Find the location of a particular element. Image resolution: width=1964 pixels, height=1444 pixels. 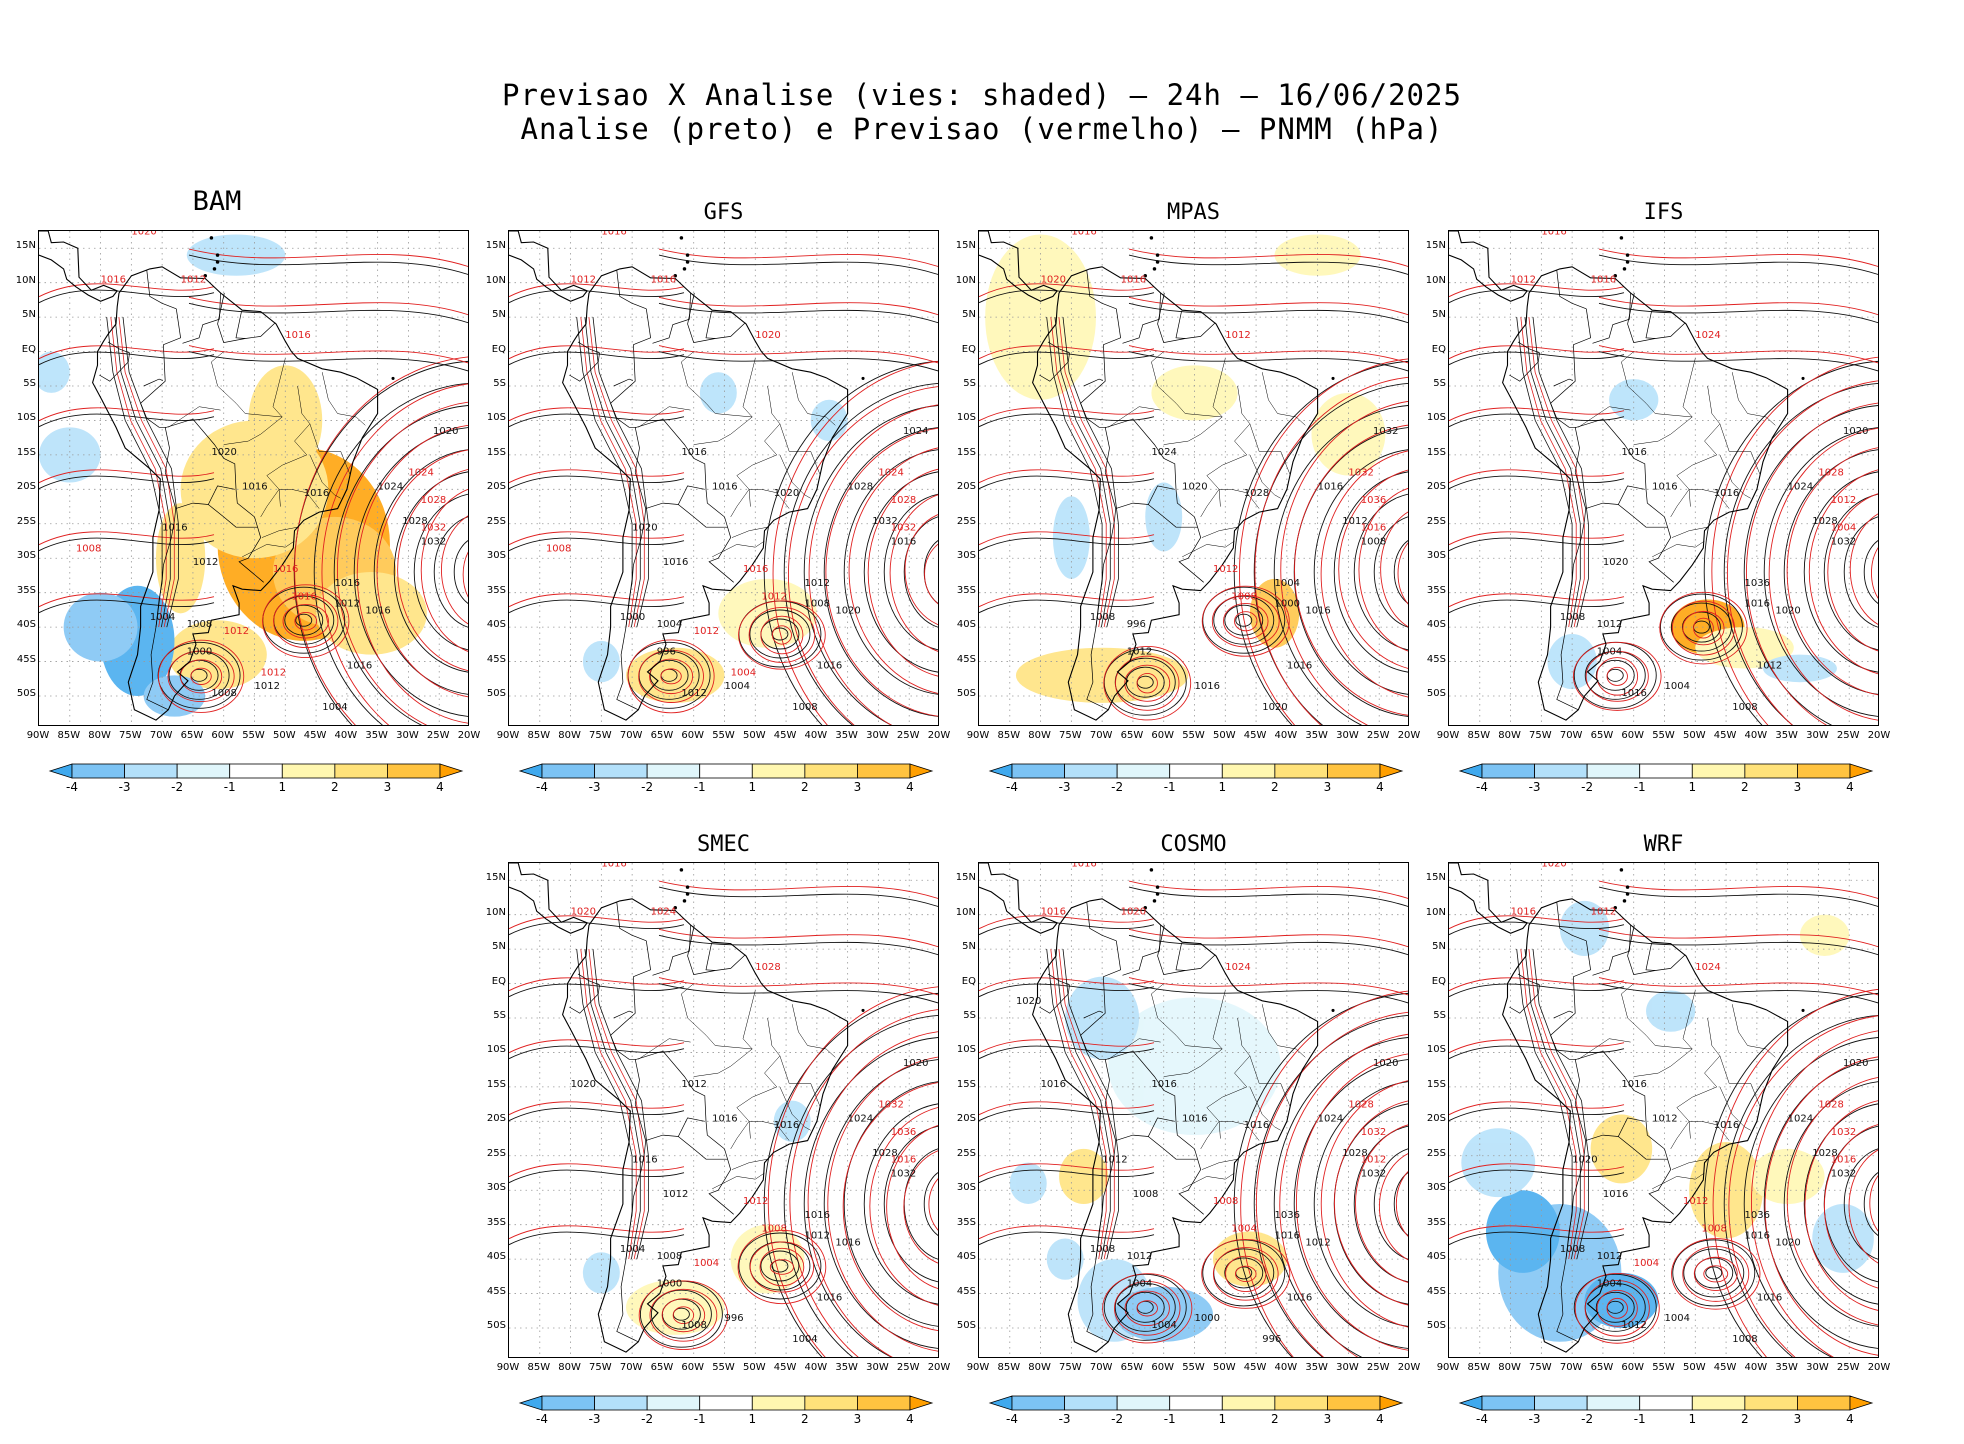

analysis-contour-label: 1004 is located at coordinates (1677, 686).